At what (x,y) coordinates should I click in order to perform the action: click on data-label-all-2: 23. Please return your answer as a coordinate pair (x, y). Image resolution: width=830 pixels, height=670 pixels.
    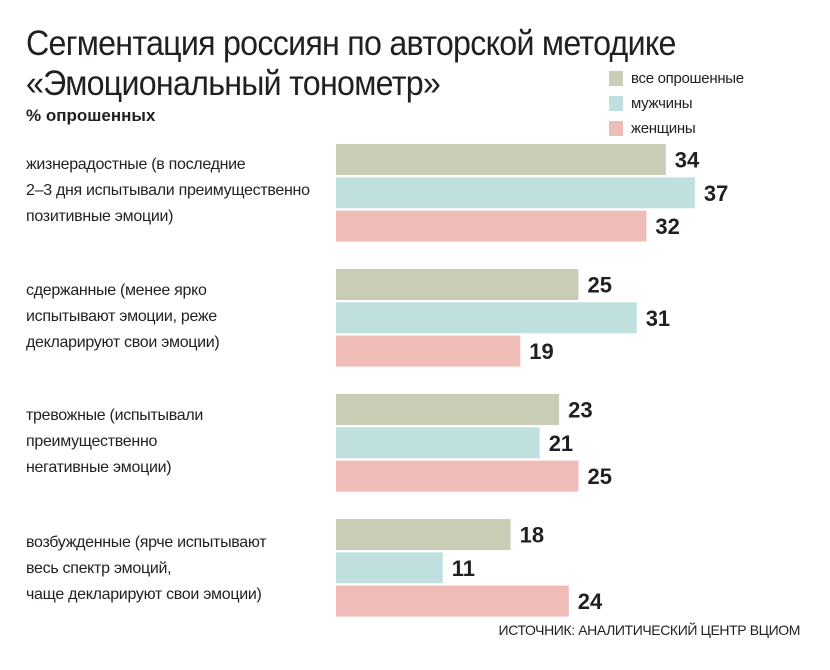
    Looking at the image, I should click on (580, 410).